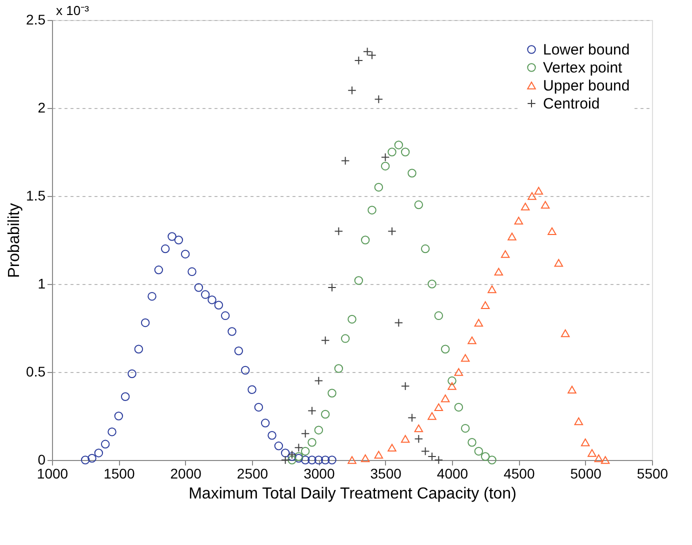  What do you see at coordinates (15, 240) in the screenshot?
I see `y-axis-title: Probability` at bounding box center [15, 240].